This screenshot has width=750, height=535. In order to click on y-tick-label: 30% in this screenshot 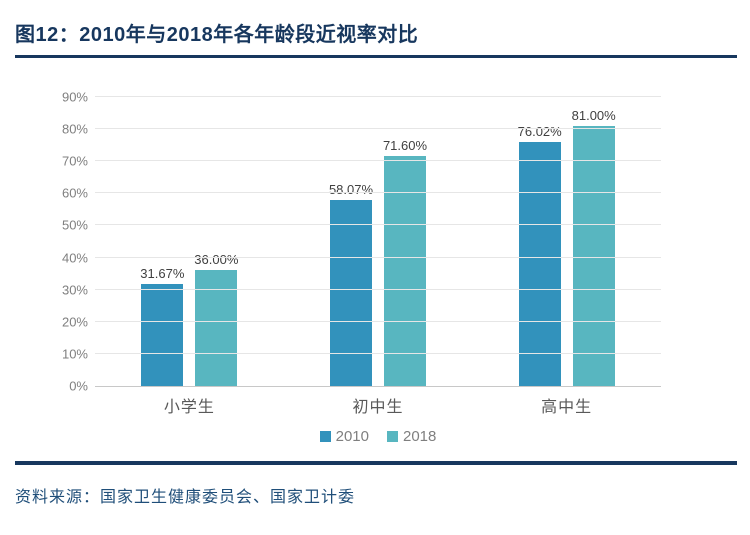, I will do `click(74, 290)`.